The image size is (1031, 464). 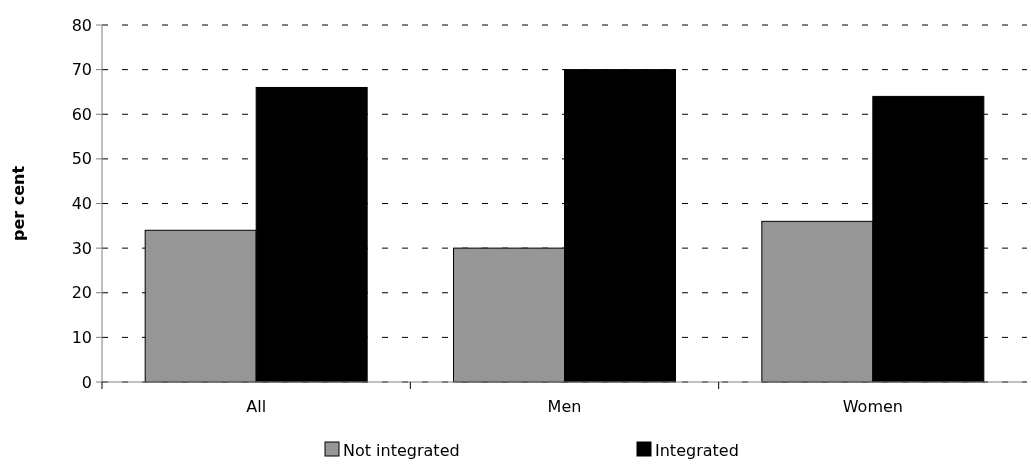 What do you see at coordinates (86, 382) in the screenshot?
I see `y-tick-label: 0` at bounding box center [86, 382].